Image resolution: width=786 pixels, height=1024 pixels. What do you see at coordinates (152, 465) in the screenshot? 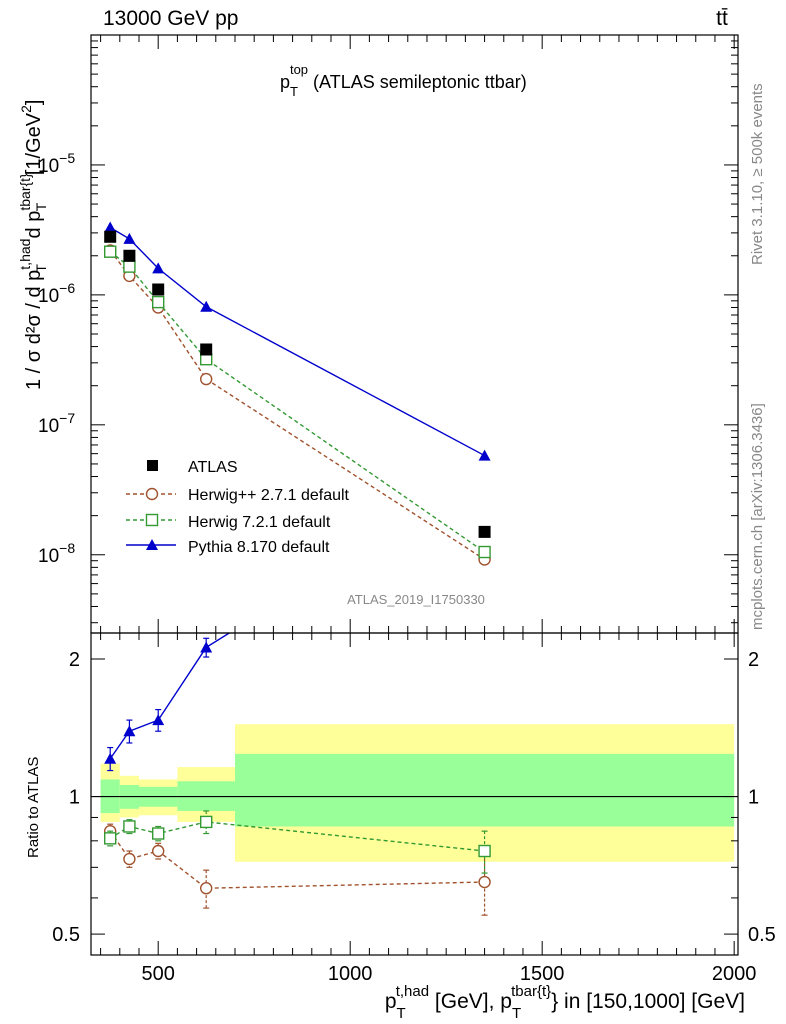
I see `legend-atlas-marker` at bounding box center [152, 465].